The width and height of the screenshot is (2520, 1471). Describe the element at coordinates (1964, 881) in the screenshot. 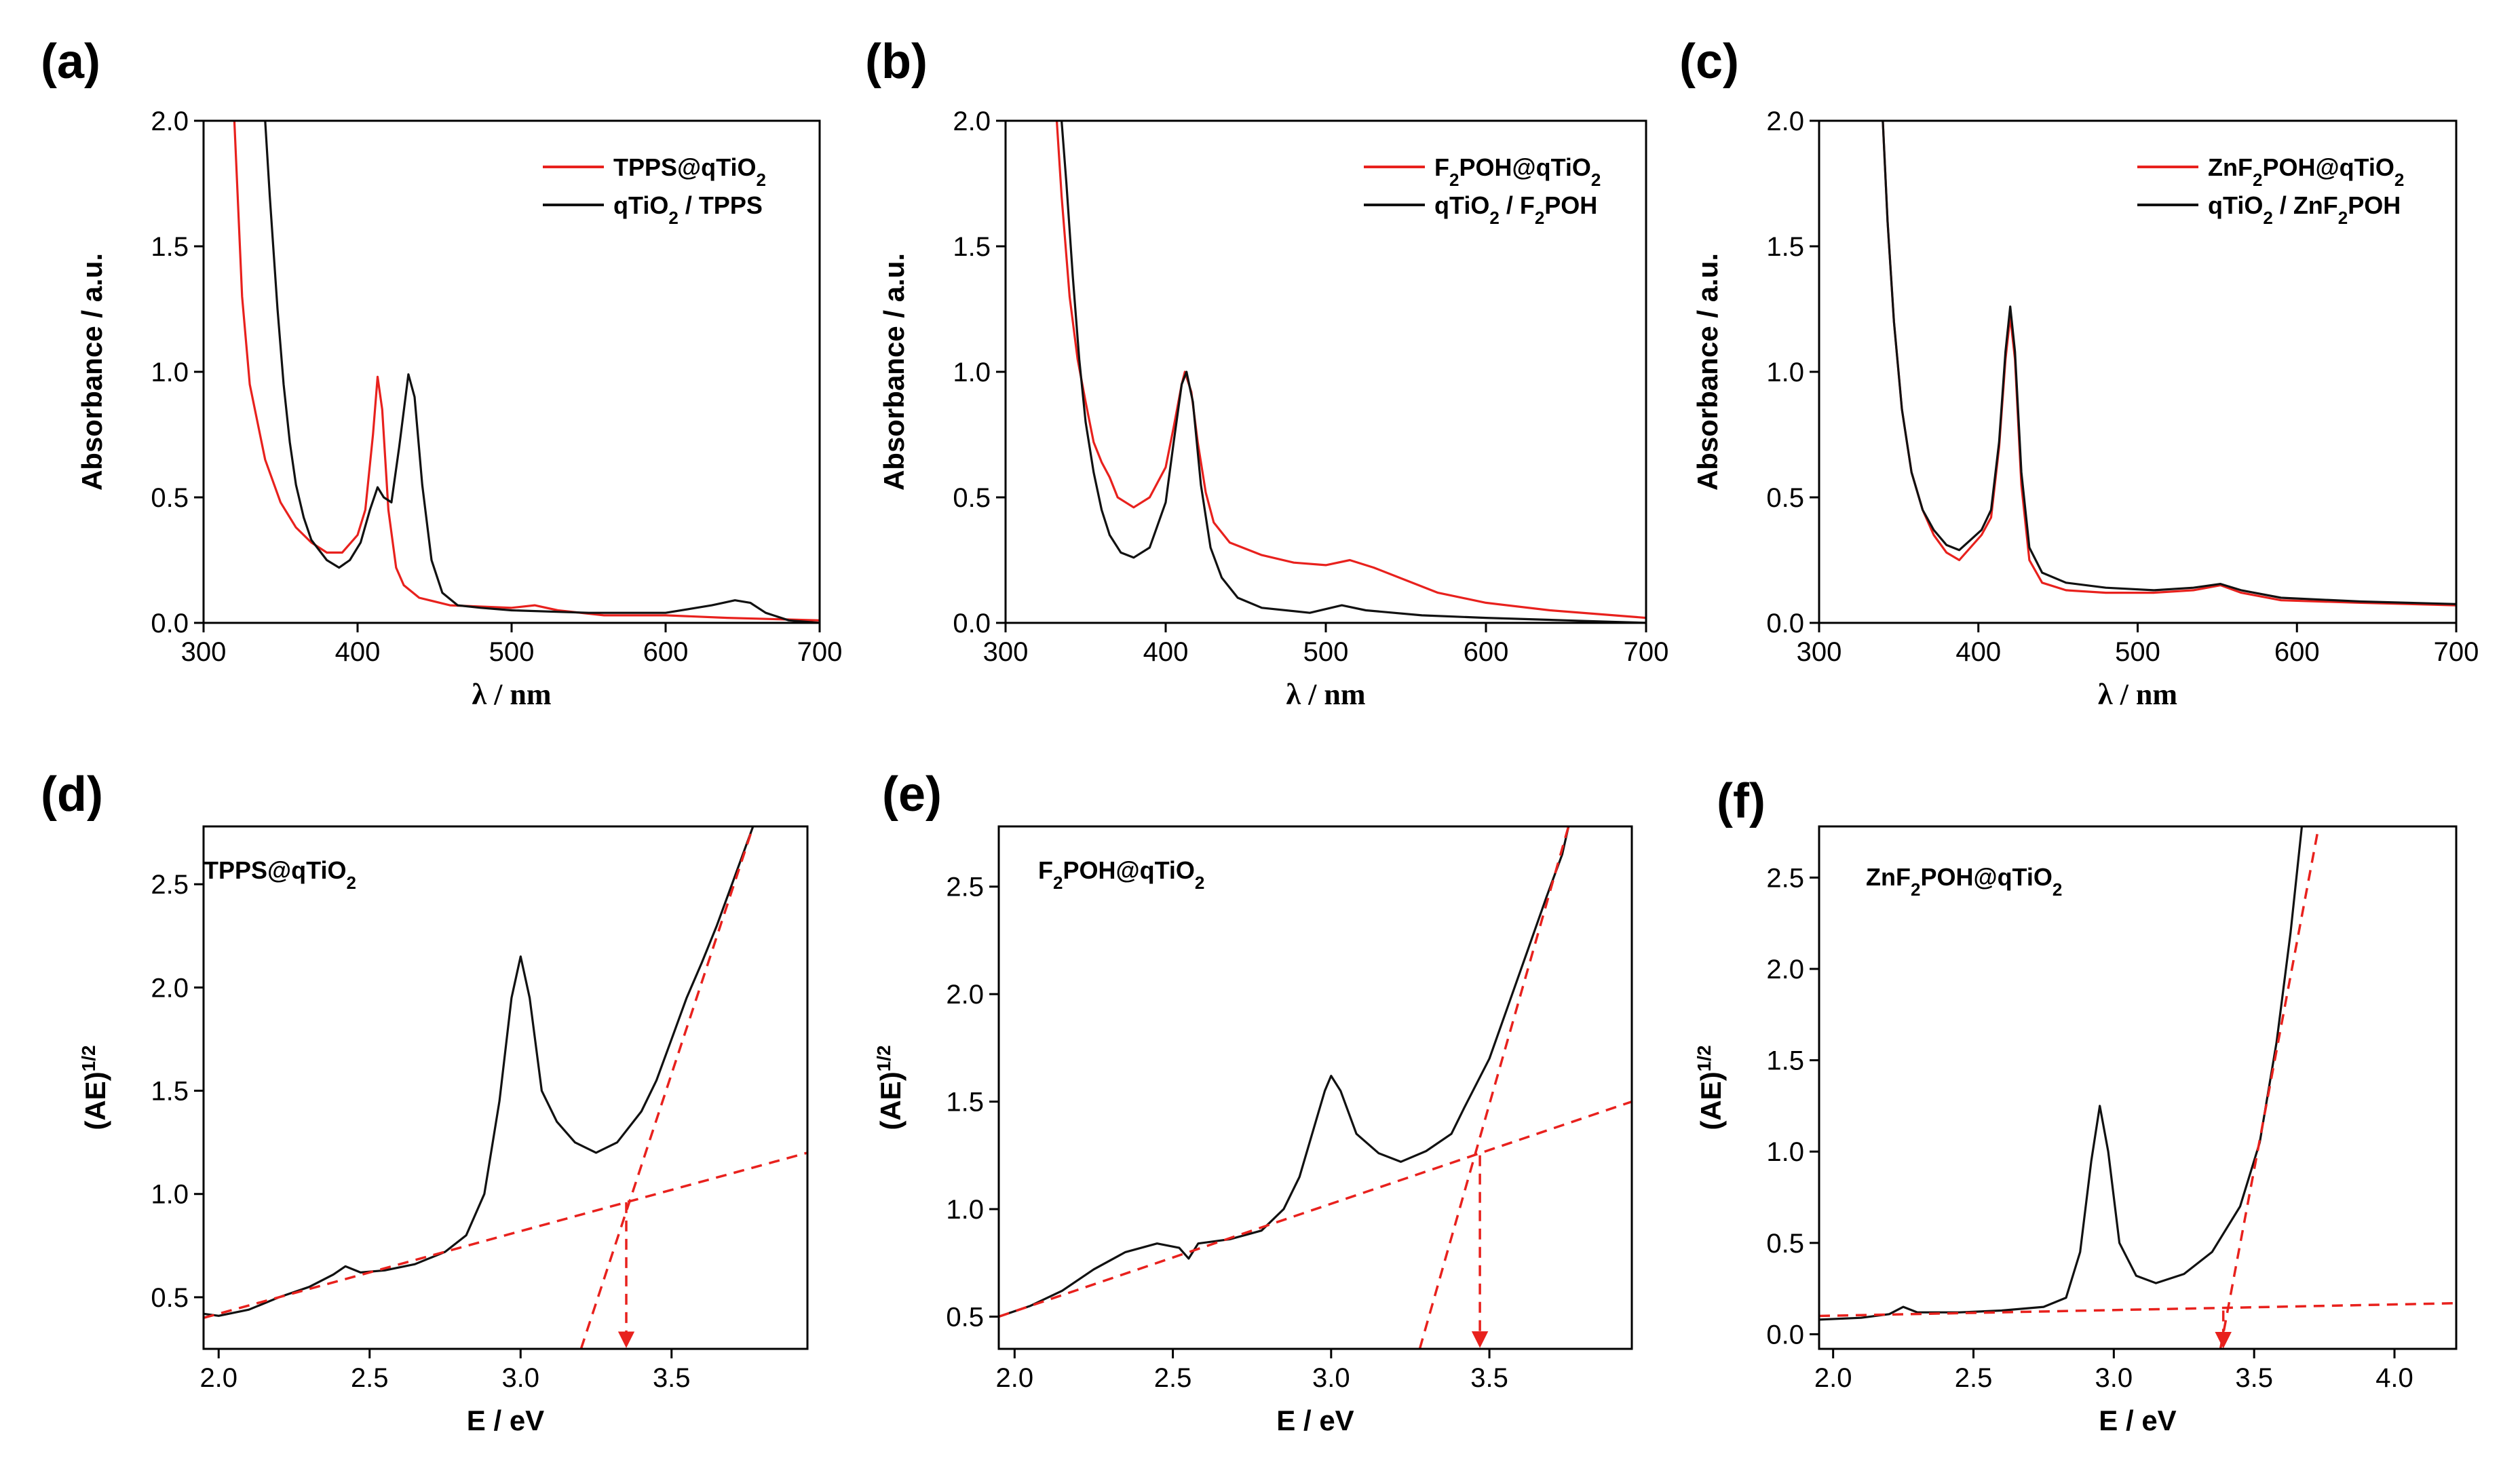

I see `inset-sample-label: ZnF2POH@qTiO2` at that location.